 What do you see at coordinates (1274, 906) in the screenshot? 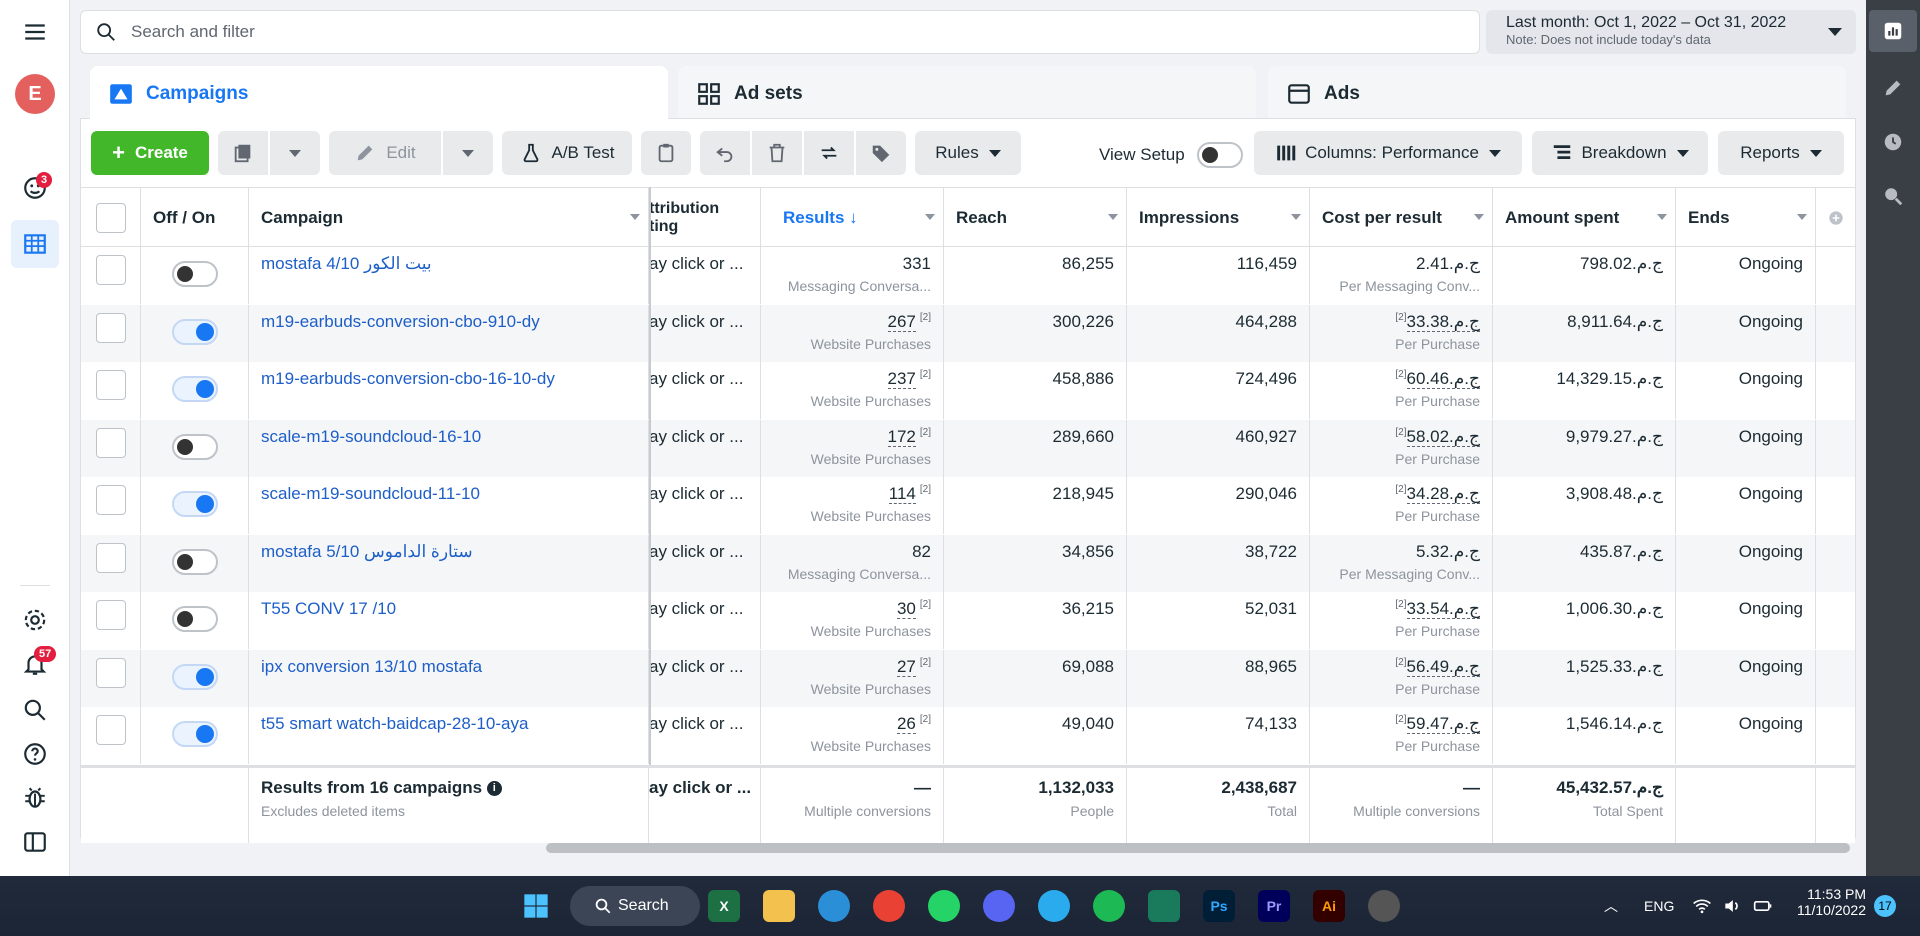
I see `premiere-icon: Pr` at bounding box center [1274, 906].